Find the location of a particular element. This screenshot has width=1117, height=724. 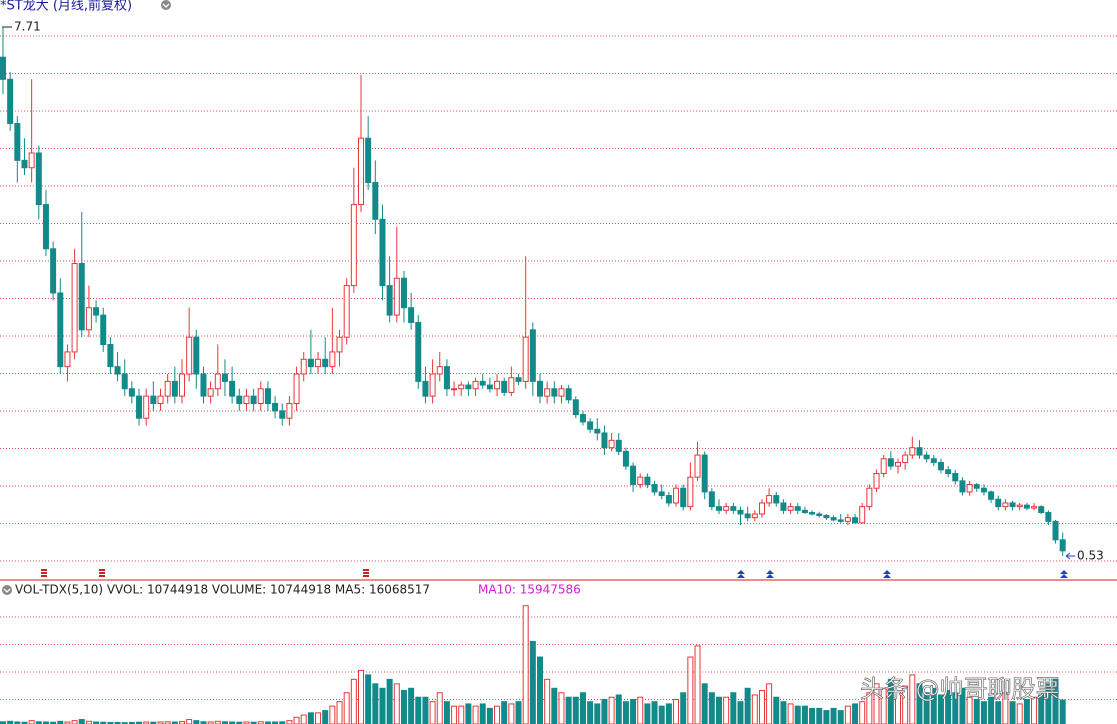

vol-menu-icon is located at coordinates (7, 590).